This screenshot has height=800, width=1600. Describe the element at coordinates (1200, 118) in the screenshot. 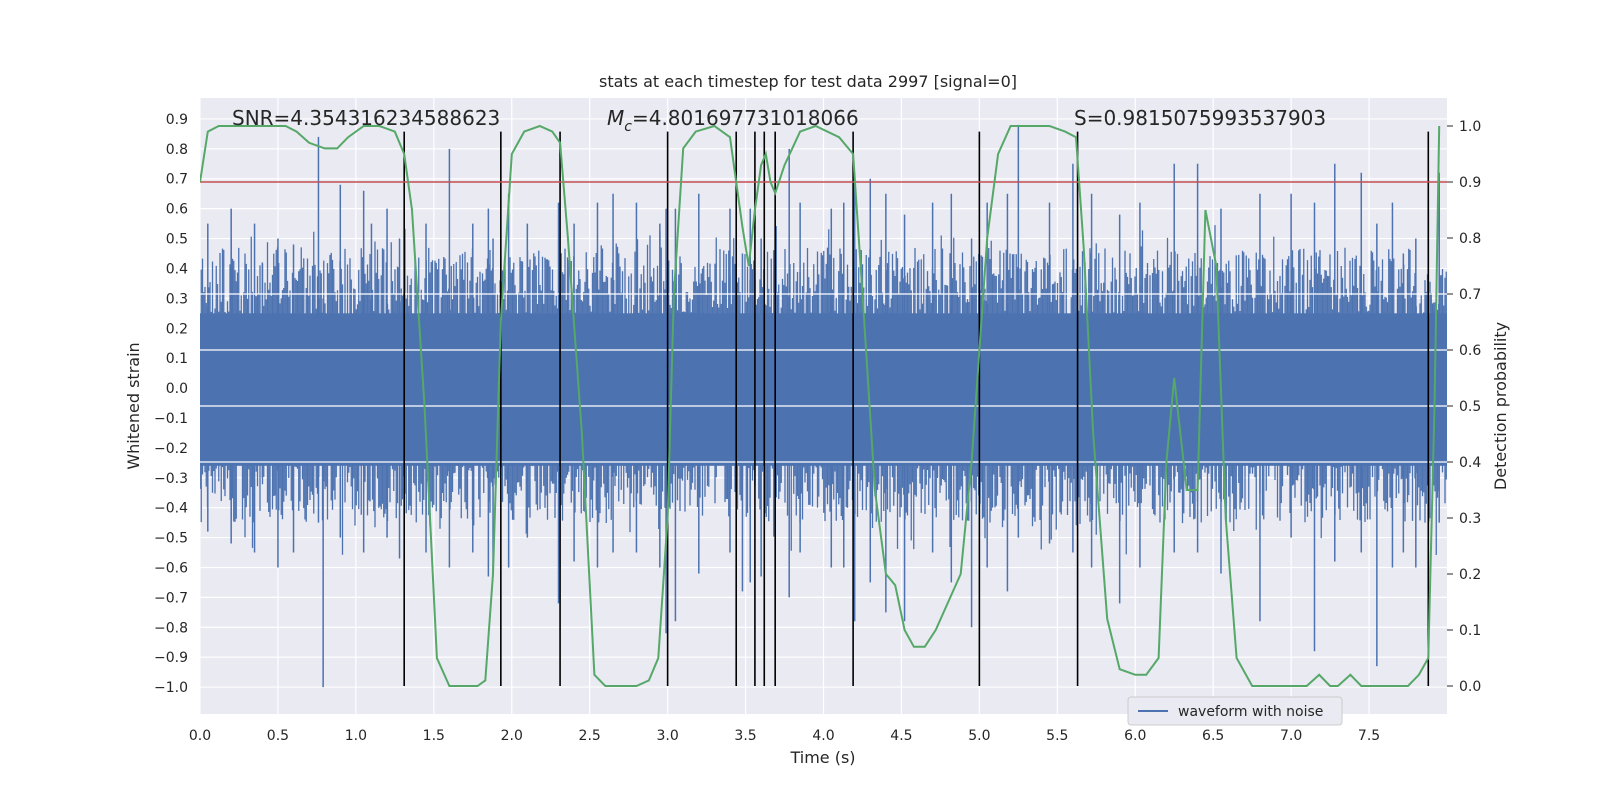

I see `s-annotation: S=0.9815075993537903` at that location.